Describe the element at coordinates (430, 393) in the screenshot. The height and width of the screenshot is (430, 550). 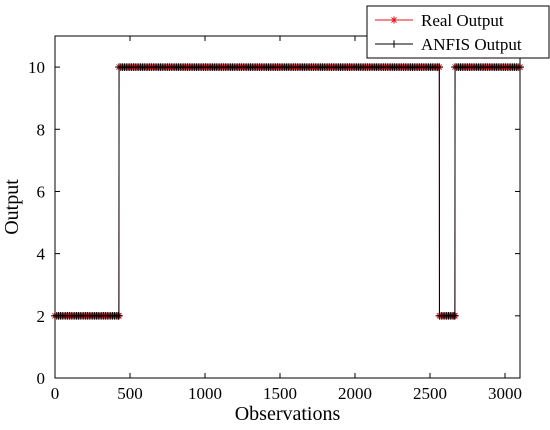
I see `x-tick-label-2500: 2500` at that location.